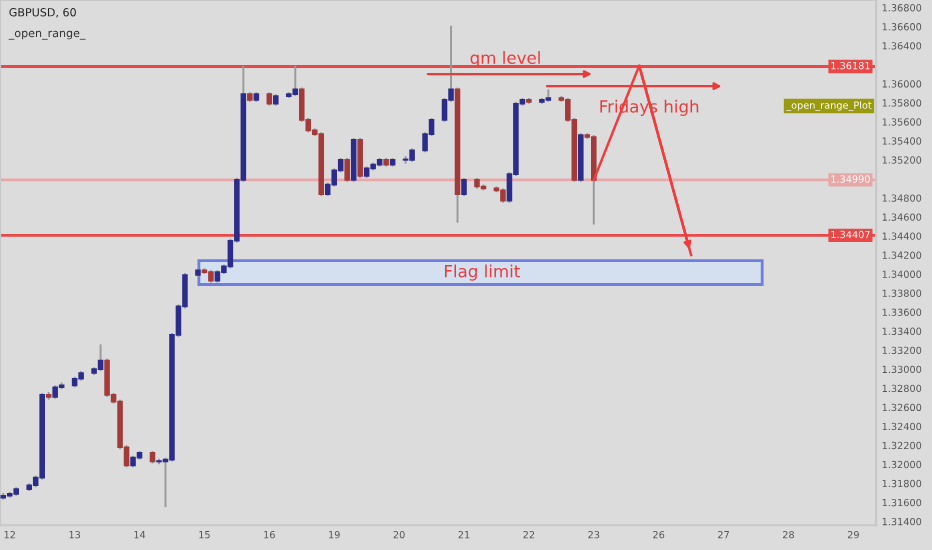 This screenshot has height=550, width=932. Describe the element at coordinates (482, 272) in the screenshot. I see `band-label: Flag limit` at that location.